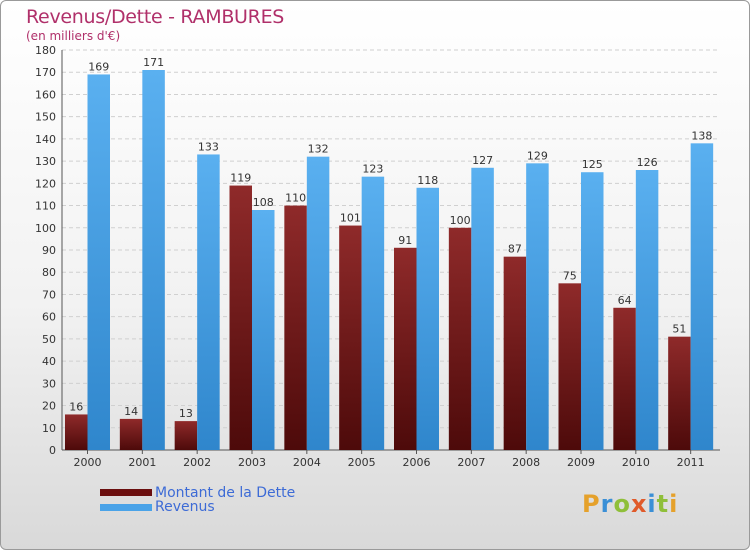 The width and height of the screenshot is (750, 550). I want to click on bar-value-label: 125, so click(592, 164).